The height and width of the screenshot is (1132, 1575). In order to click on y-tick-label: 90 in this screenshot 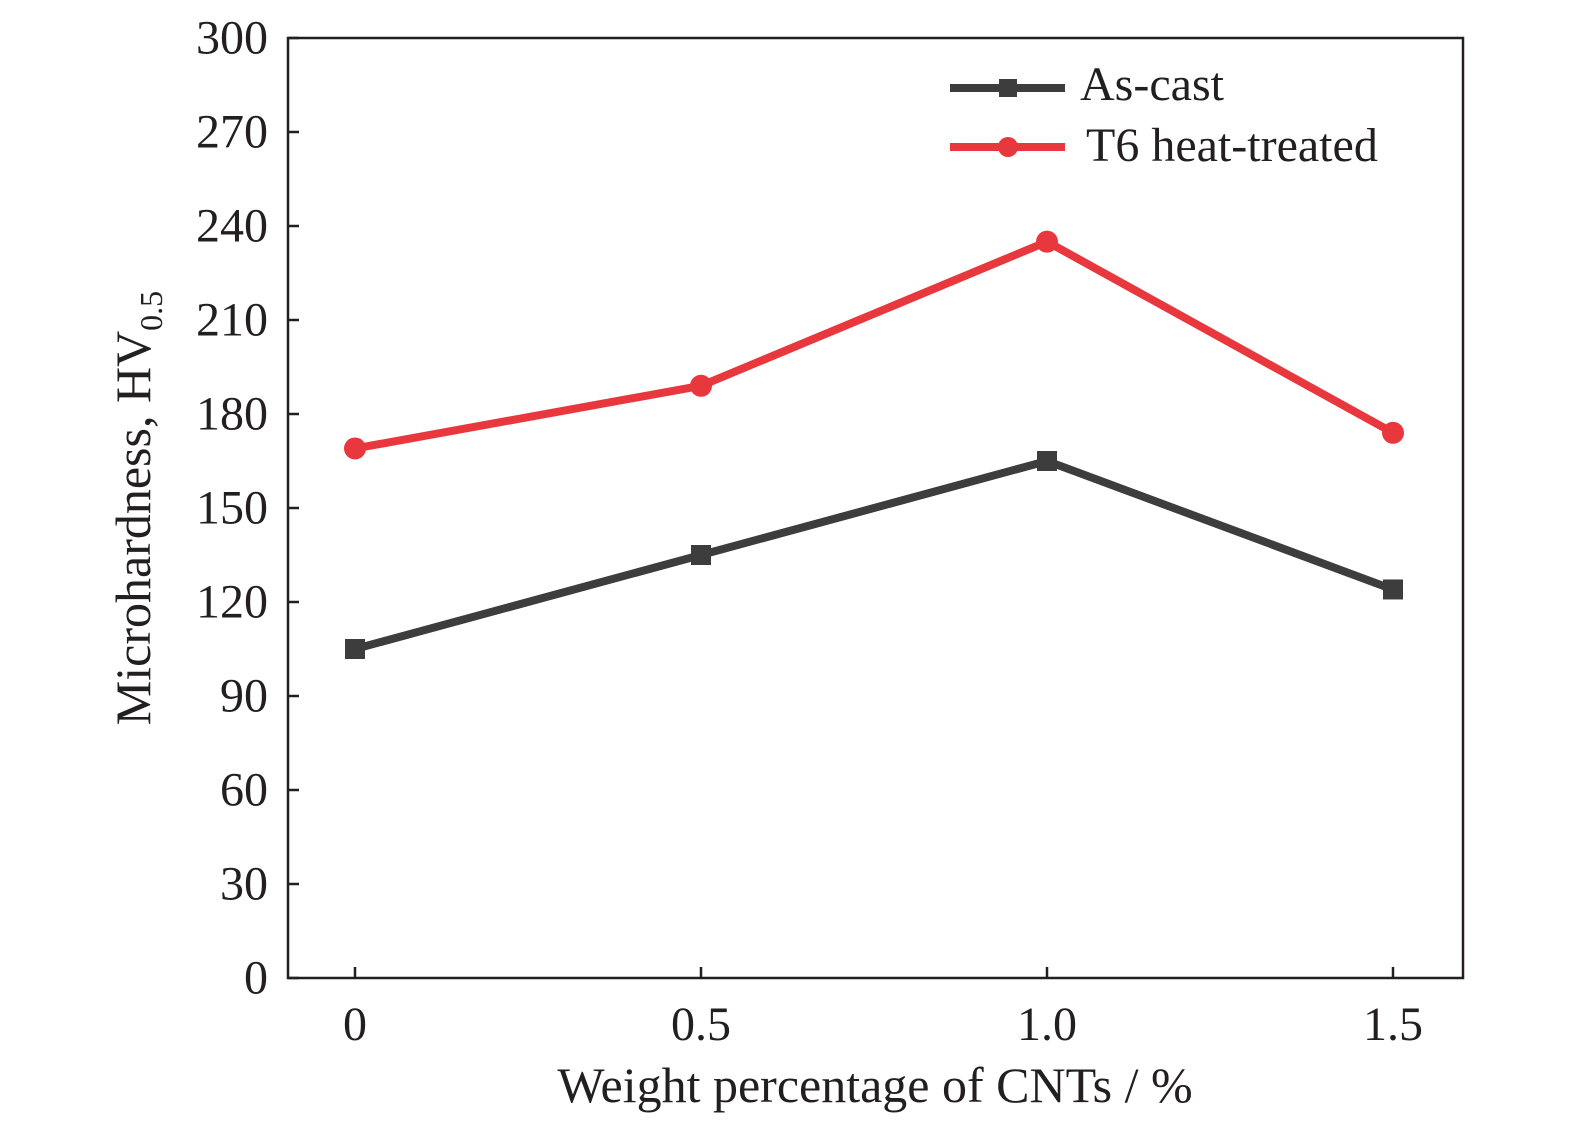, I will do `click(244, 696)`.